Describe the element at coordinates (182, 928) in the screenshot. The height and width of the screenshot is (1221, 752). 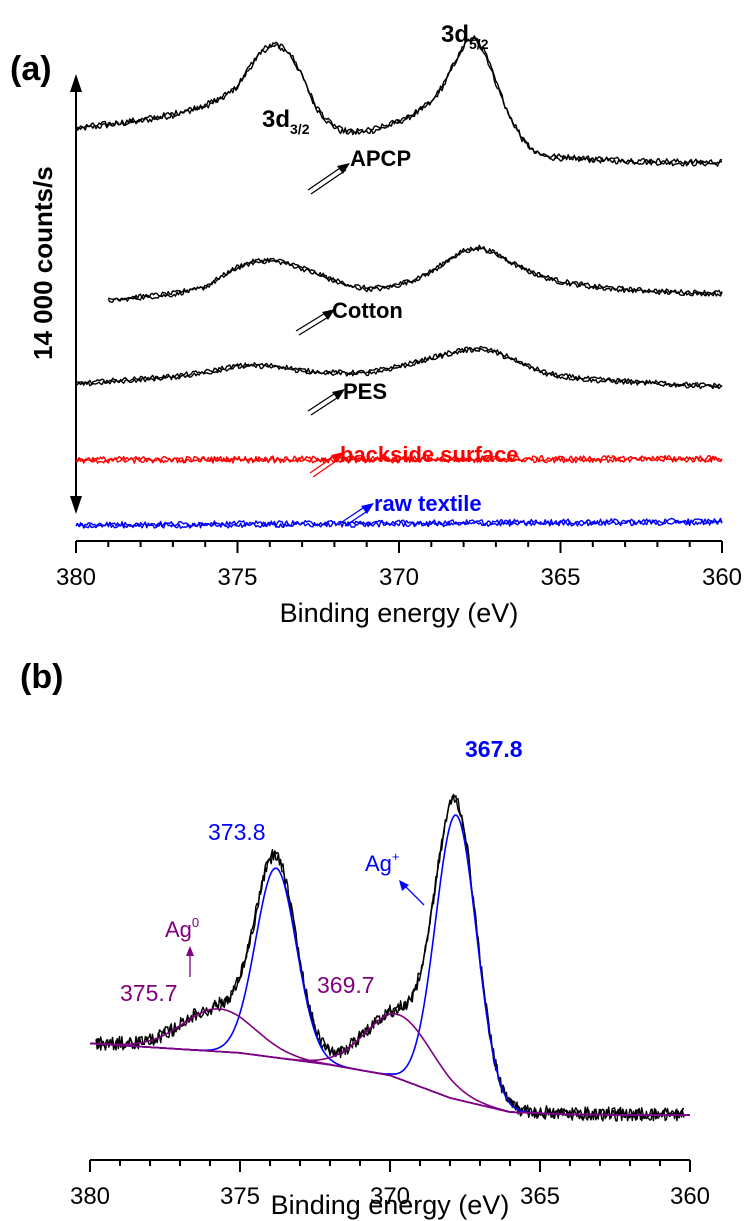
I see `species-label-ag0: Ag0` at that location.